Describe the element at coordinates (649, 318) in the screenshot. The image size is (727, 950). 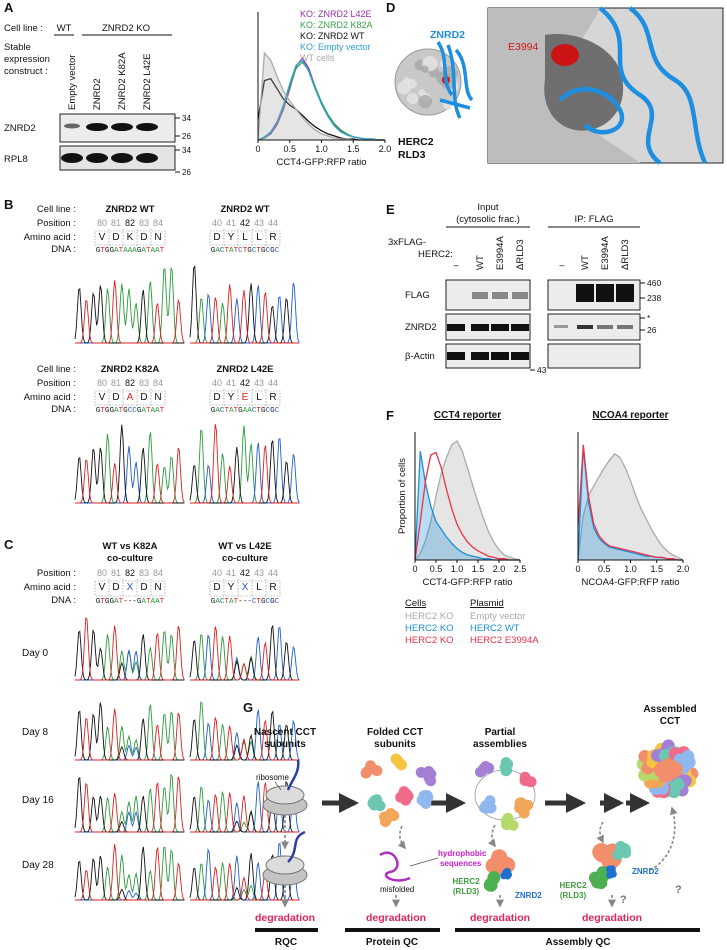
I see `label: *` at that location.